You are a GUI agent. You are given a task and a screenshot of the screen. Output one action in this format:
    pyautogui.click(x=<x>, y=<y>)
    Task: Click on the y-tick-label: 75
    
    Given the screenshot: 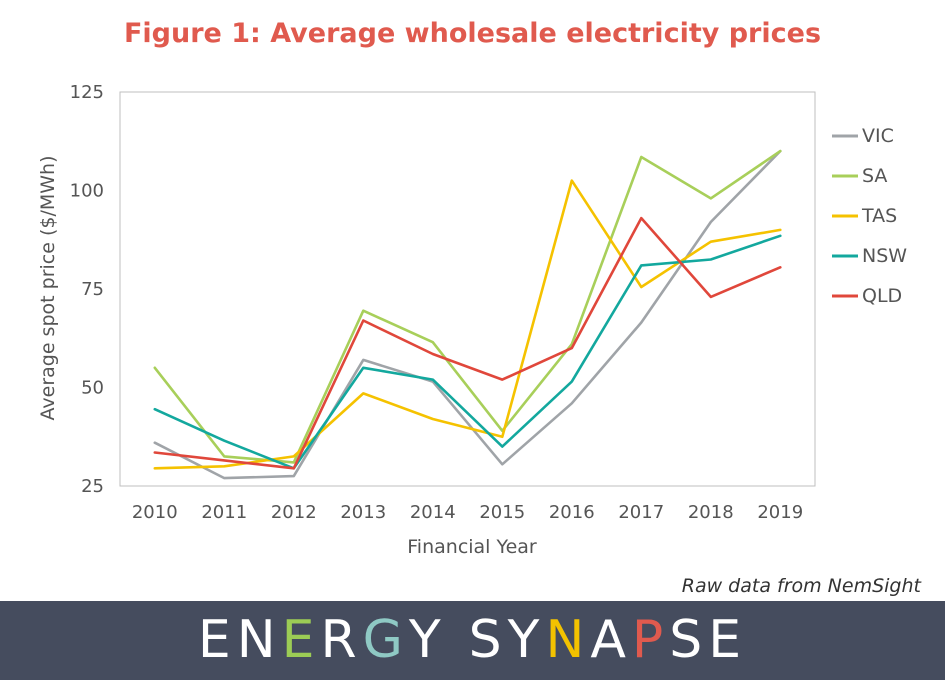 What is the action you would take?
    pyautogui.click(x=92, y=289)
    